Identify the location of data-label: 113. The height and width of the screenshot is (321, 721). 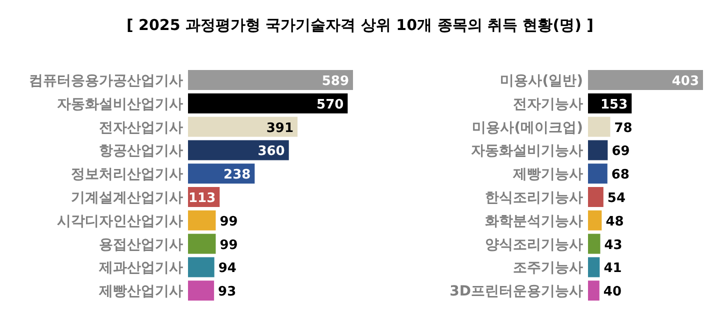
(202, 198).